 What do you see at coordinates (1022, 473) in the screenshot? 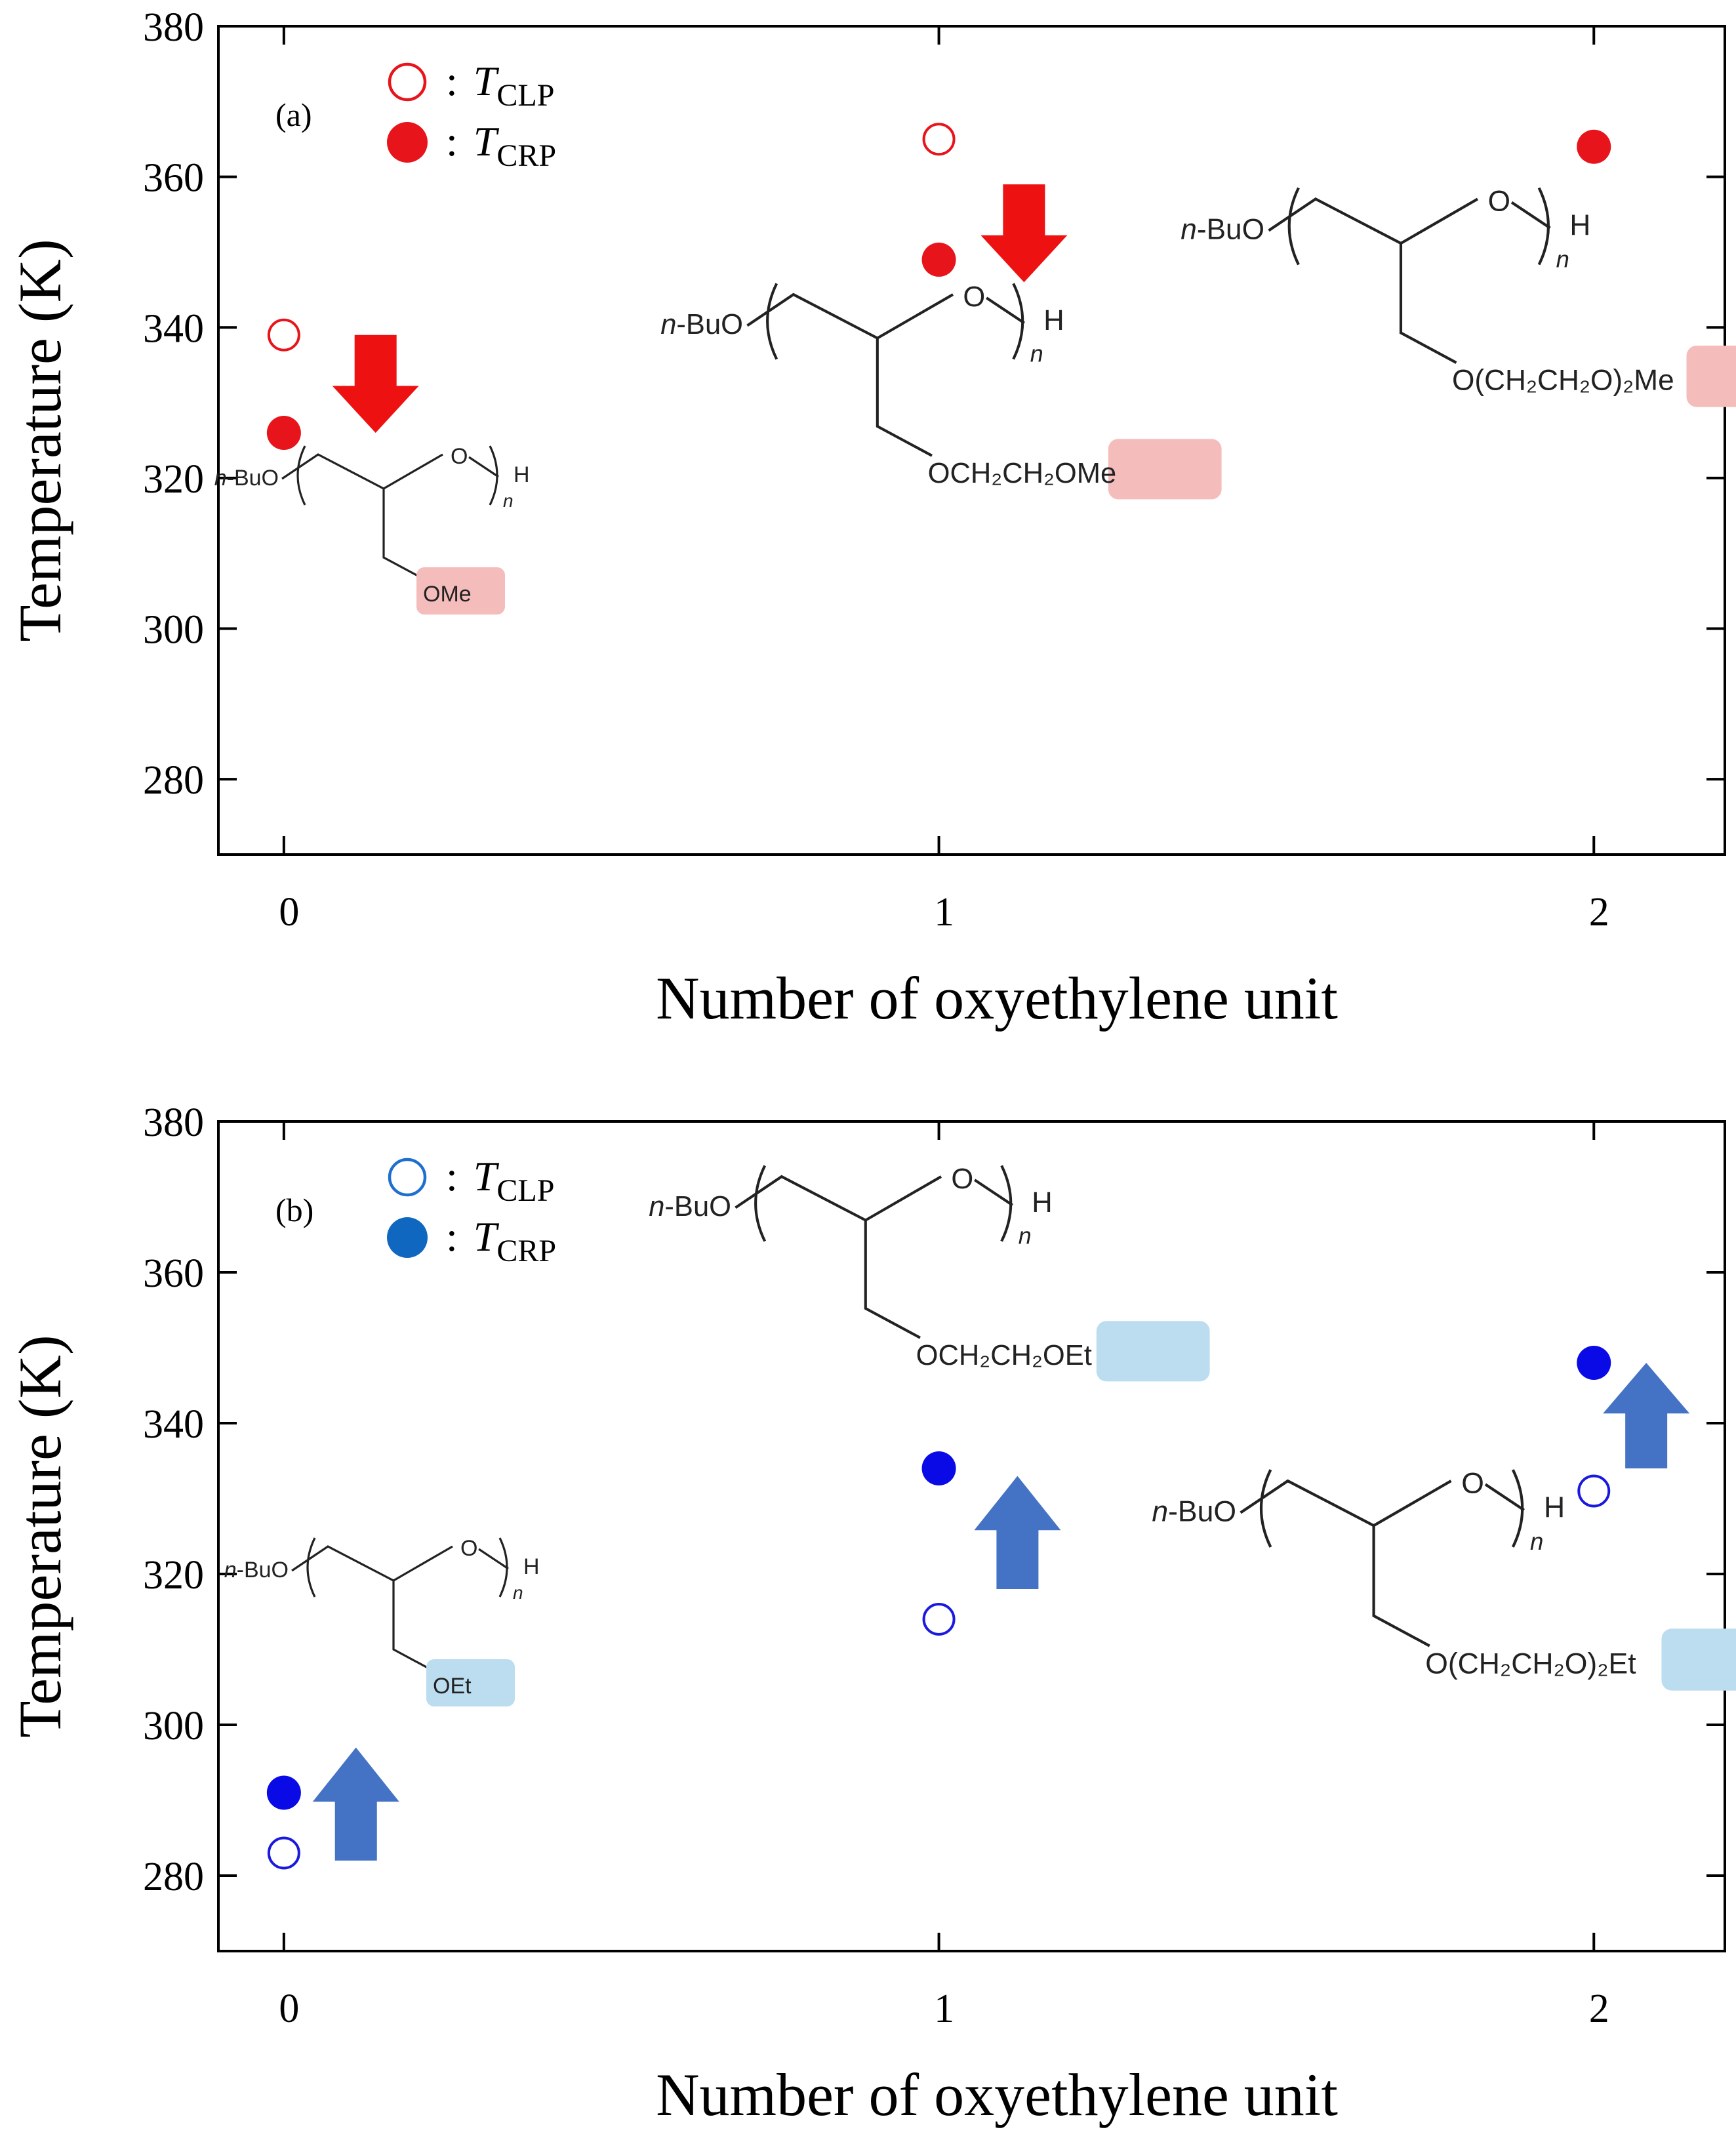
I see `side-chain-label: OCH₂CH₂OMe` at bounding box center [1022, 473].